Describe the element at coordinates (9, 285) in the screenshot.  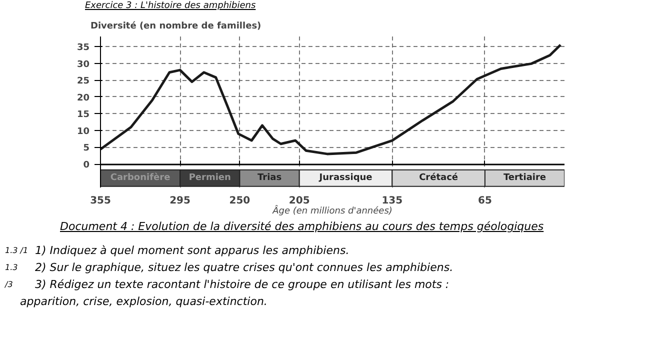
I see `text: /3` at that location.